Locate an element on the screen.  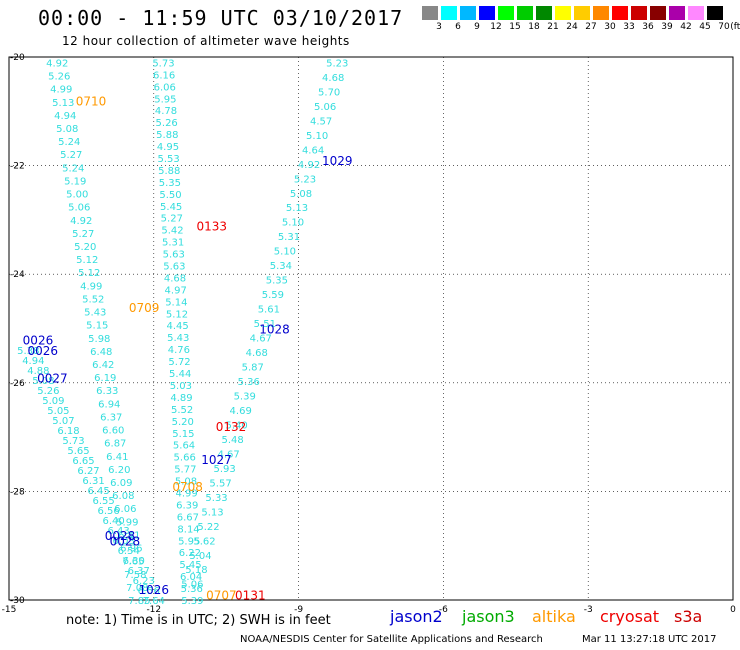
wave-height-value: 5.39 is located at coordinates (192, 601).